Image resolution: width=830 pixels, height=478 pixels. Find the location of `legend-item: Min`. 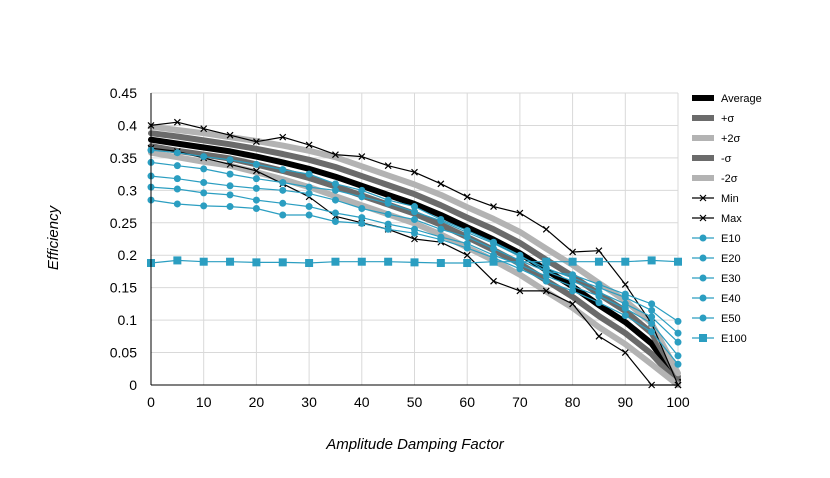

legend-item: Min is located at coordinates (715, 199).